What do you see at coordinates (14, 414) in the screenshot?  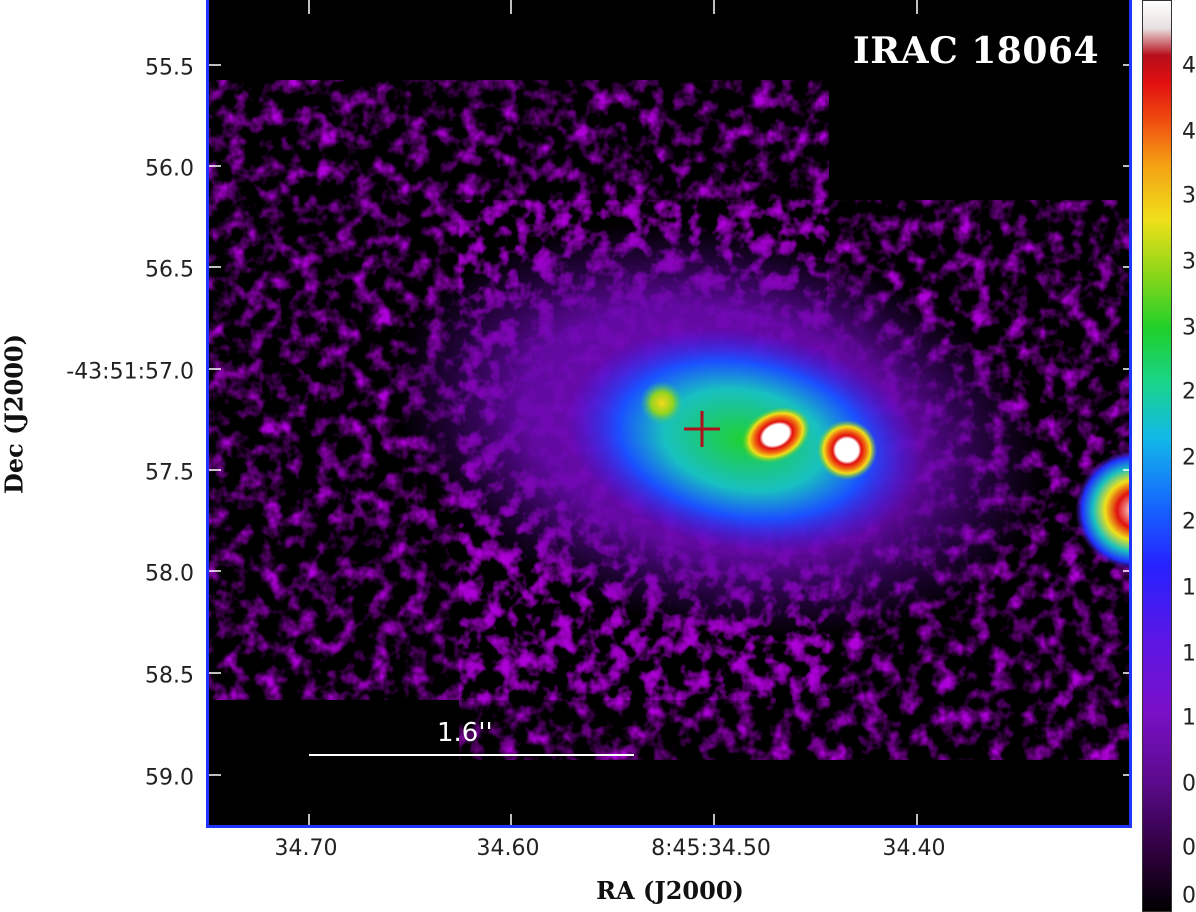 I see `y-axis-label: Dec (J2000)` at bounding box center [14, 414].